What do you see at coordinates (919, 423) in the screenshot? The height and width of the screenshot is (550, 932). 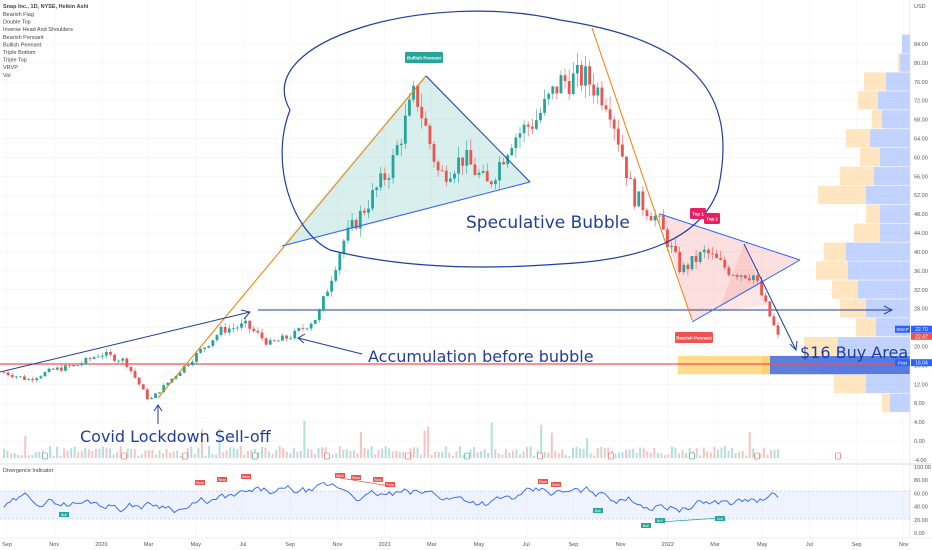 I see `y-tick-label: 4.00` at bounding box center [919, 423].